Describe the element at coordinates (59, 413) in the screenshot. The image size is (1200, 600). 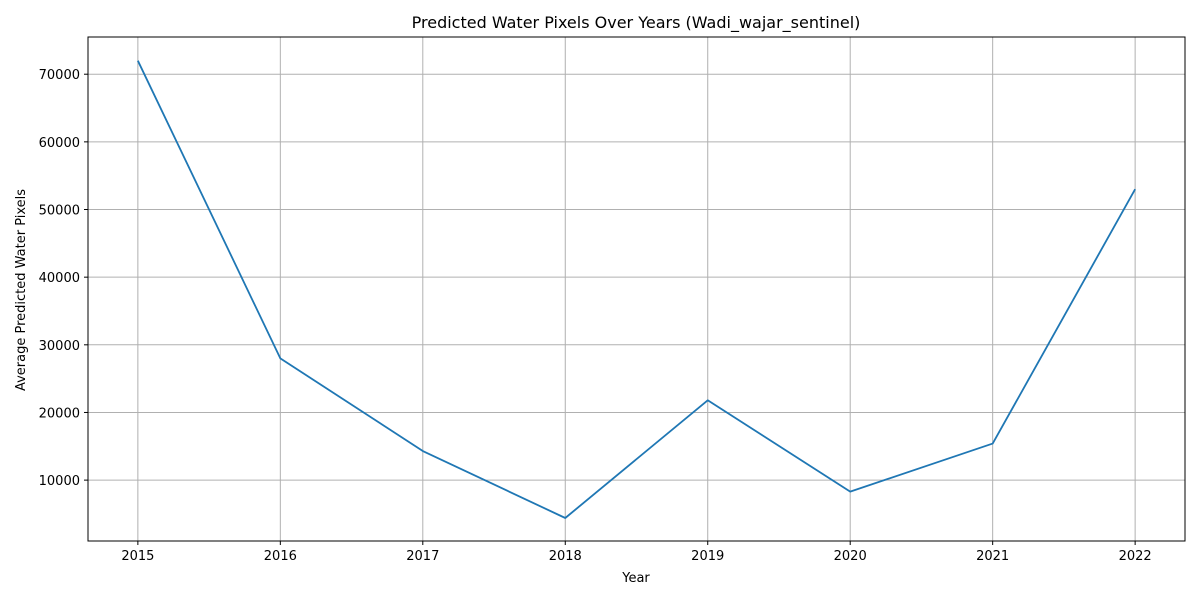
I see `y-tick-label: 20000` at that location.